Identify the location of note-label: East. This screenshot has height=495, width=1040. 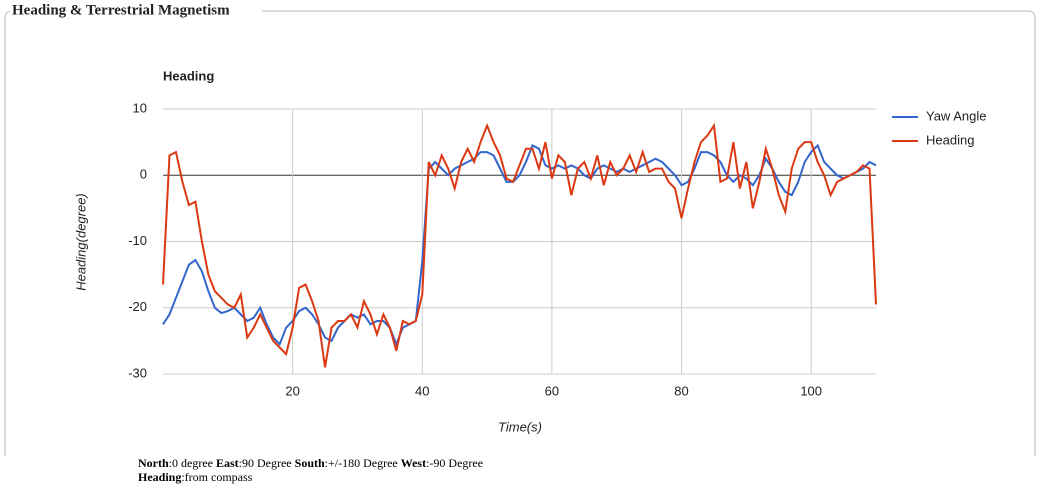
(227, 463).